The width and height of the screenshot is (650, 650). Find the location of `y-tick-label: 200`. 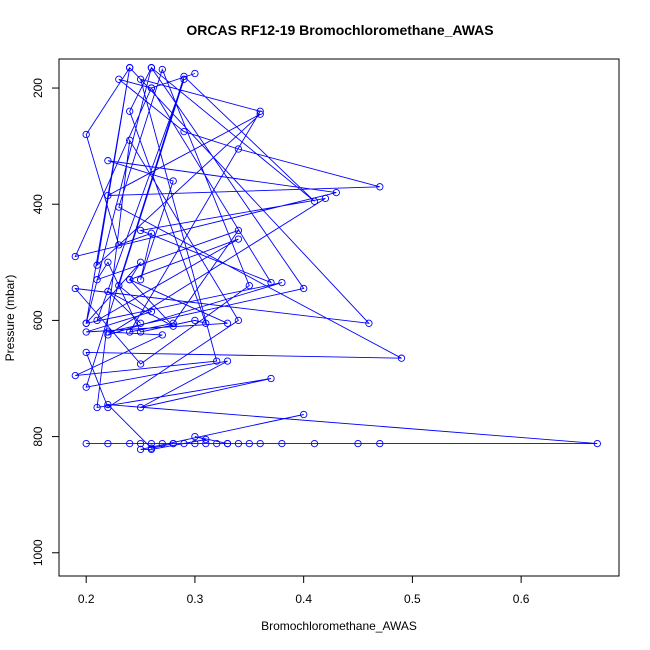

y-tick-label: 200 is located at coordinates (38, 88).